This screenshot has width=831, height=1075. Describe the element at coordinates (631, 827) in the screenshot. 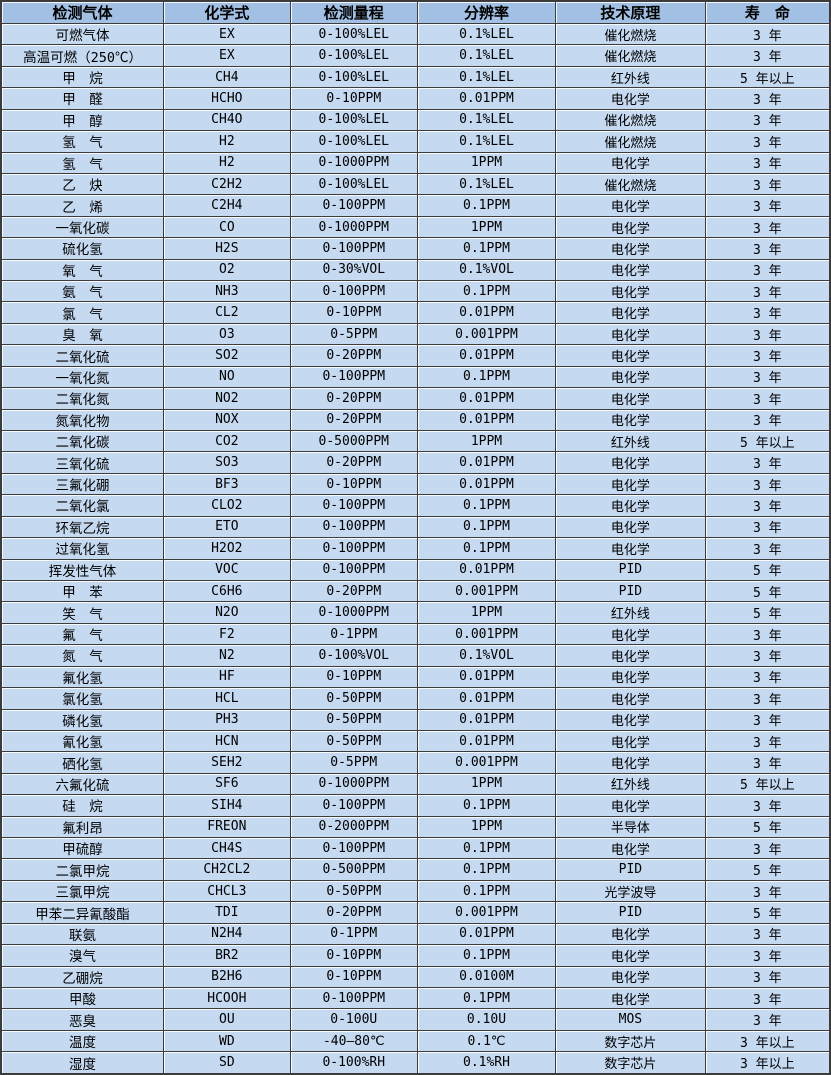

I see `table-cell: 半导体` at that location.